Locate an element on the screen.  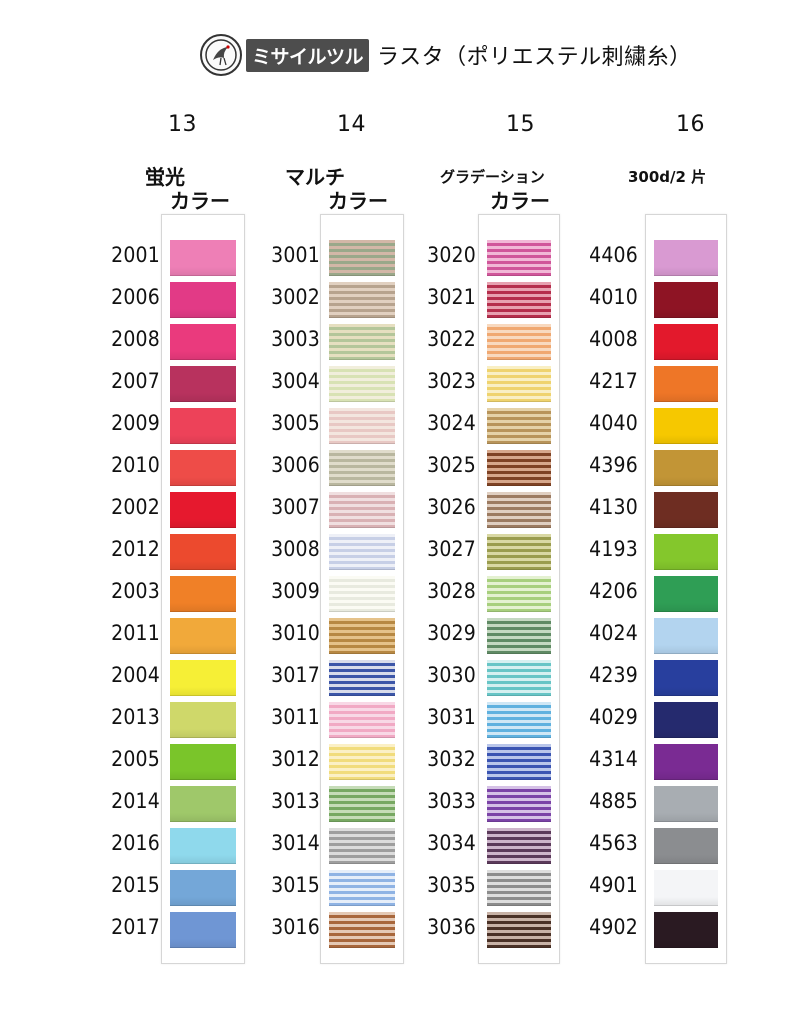
thread-code: 3016 is located at coordinates (295, 927).